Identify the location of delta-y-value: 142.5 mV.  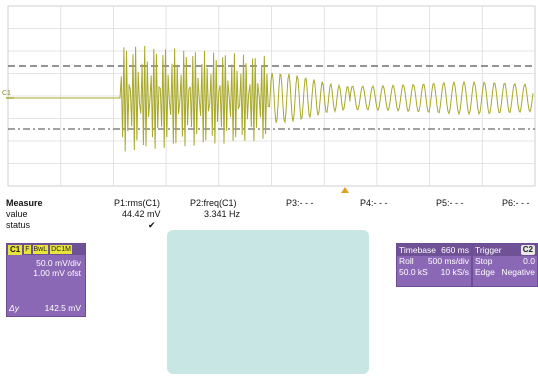
(62, 308).